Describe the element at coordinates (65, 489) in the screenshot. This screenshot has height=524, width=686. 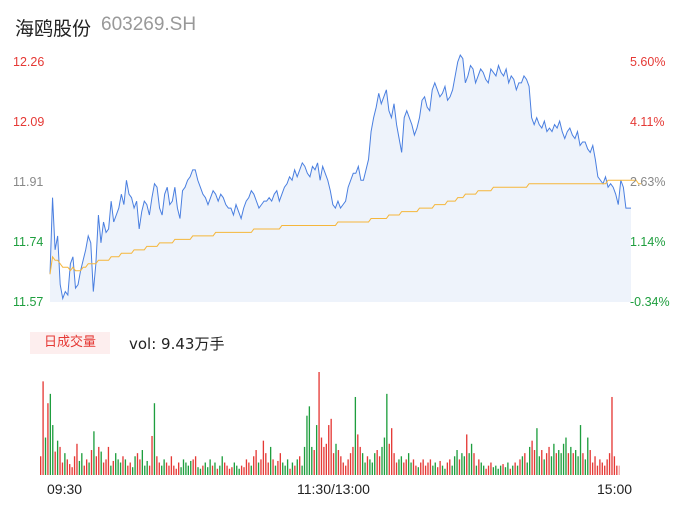
I see `x-tick-open: 09:30` at that location.